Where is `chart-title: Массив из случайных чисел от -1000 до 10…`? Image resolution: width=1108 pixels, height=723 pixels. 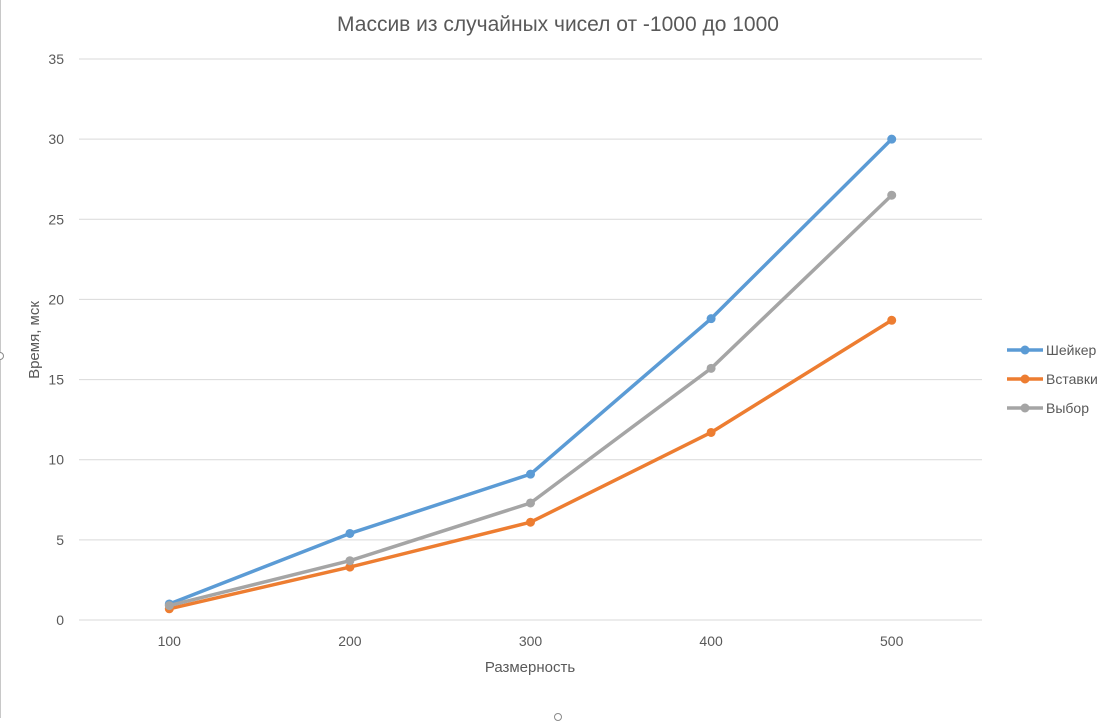
chart-title: Массив из случайных чисел от -1000 до 10… is located at coordinates (558, 24).